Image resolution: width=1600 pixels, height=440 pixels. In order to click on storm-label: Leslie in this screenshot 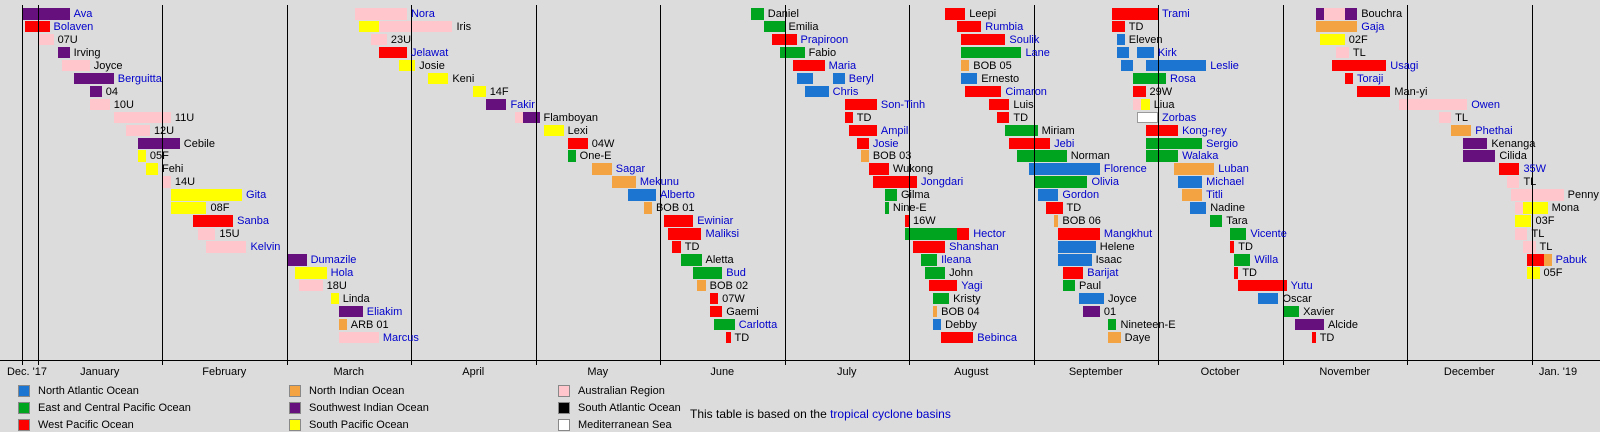, I will do `click(1224, 65)`.